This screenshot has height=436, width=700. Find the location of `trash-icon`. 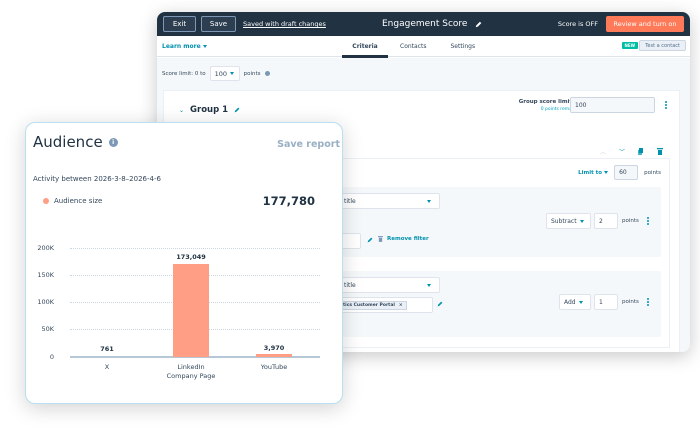

trash-icon is located at coordinates (380, 239).